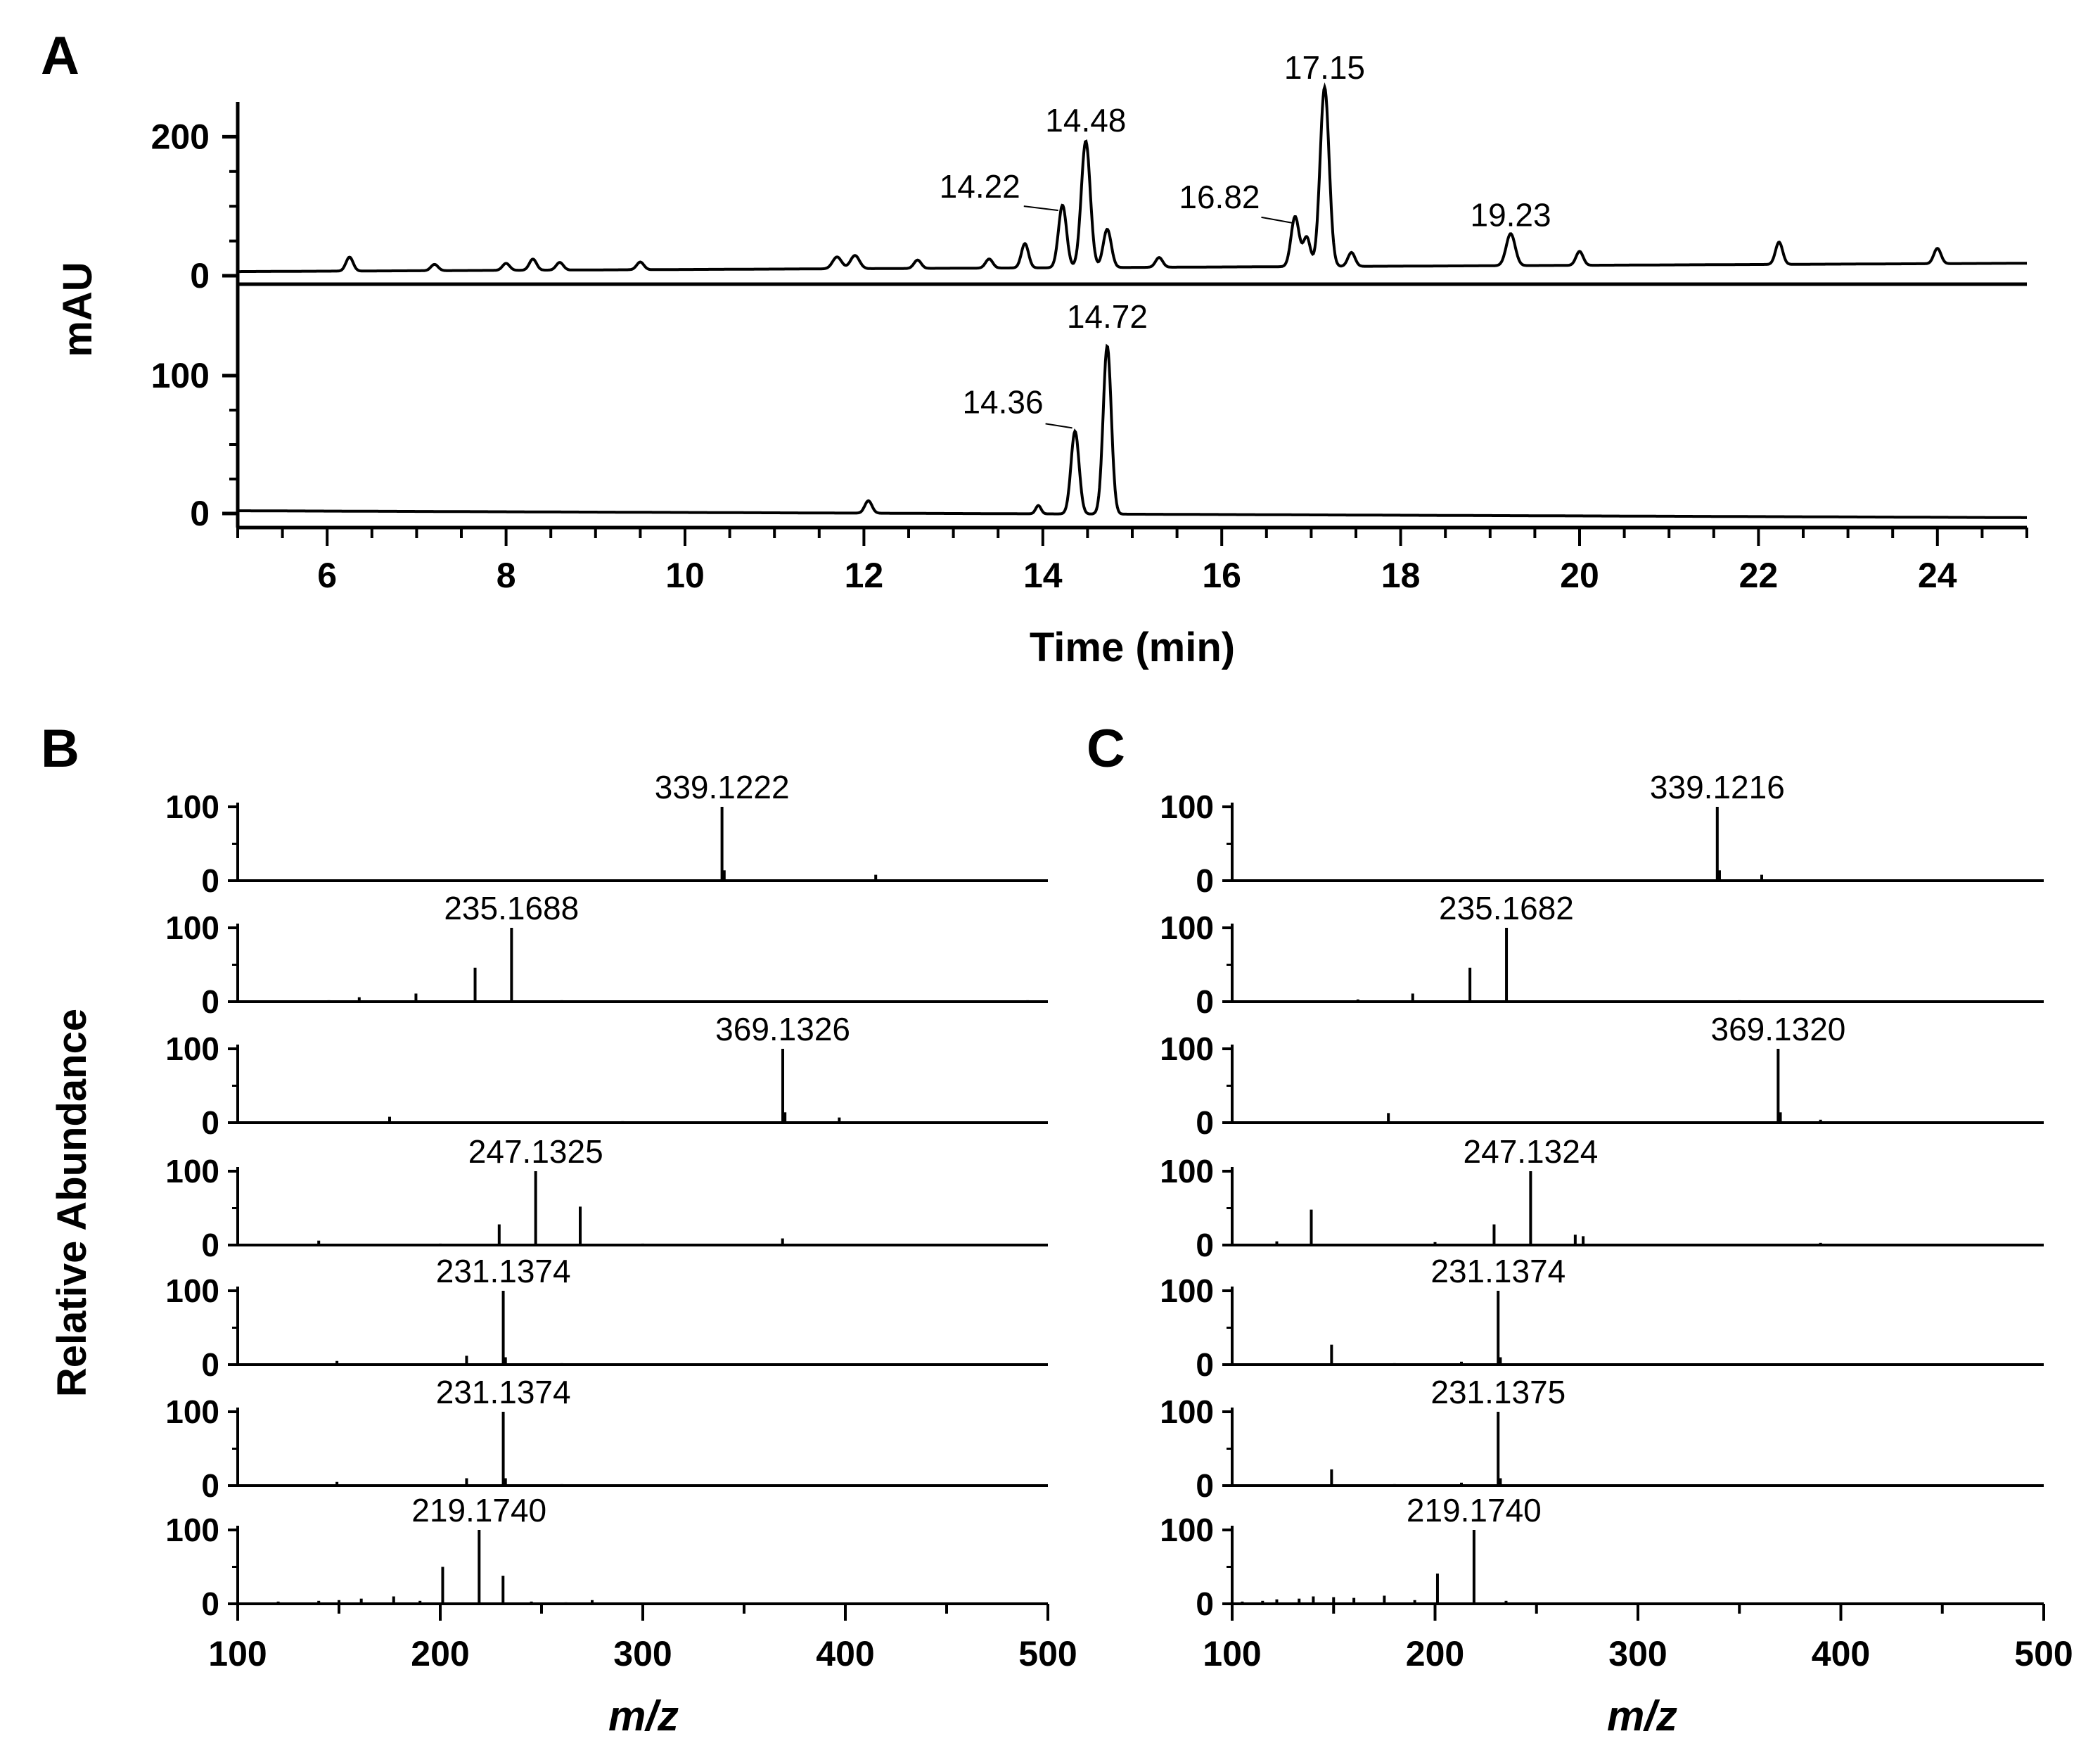 The height and width of the screenshot is (1748, 2100). Describe the element at coordinates (1642, 1716) in the screenshot. I see `panel-c-x-axis-label: m/z` at that location.